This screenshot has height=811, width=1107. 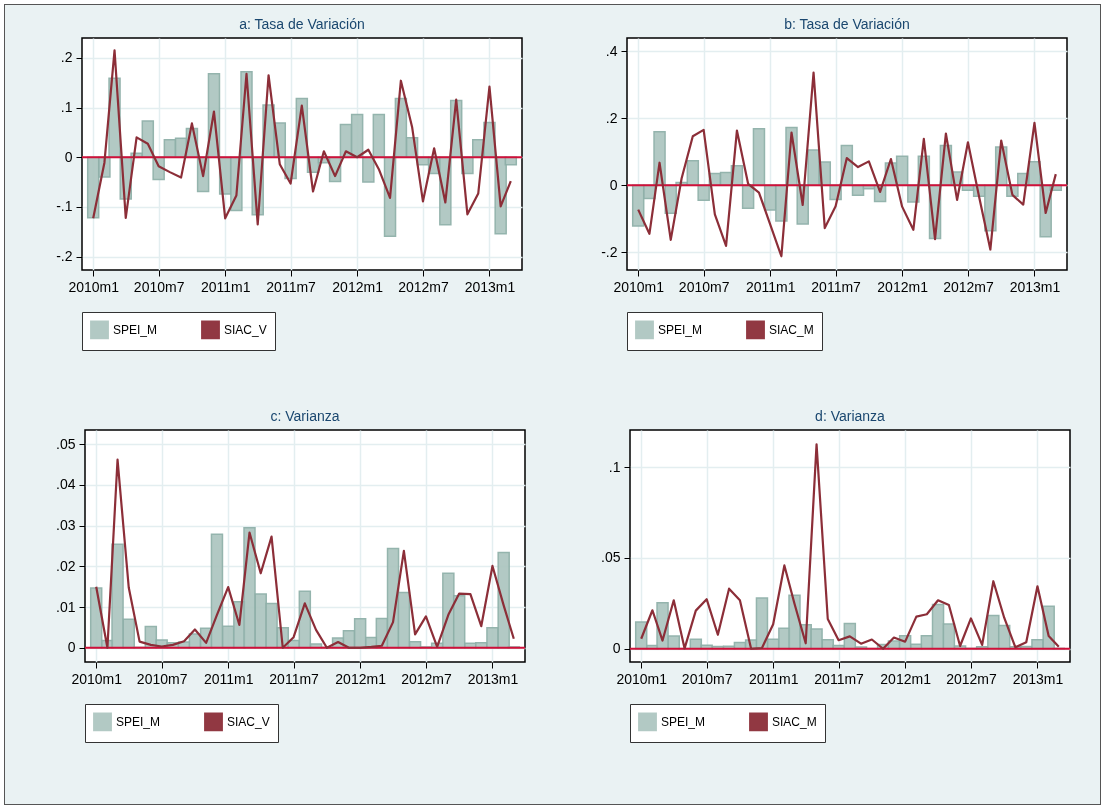 I want to click on y-tick-label: .03, so click(x=66, y=525).